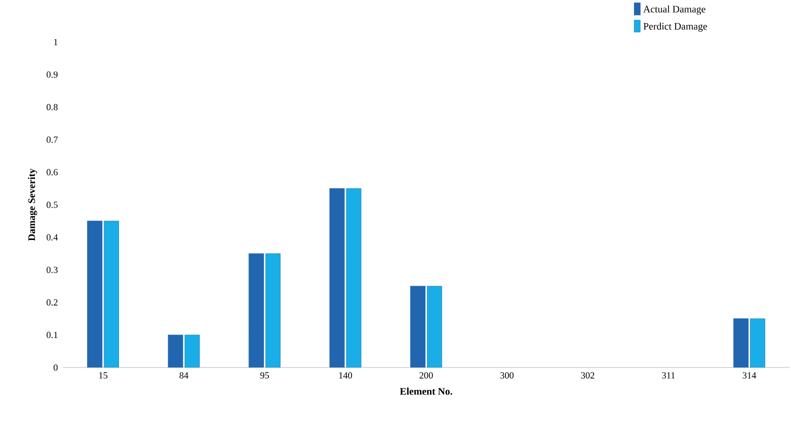  Describe the element at coordinates (587, 375) in the screenshot. I see `x-tick-label: 302` at that location.